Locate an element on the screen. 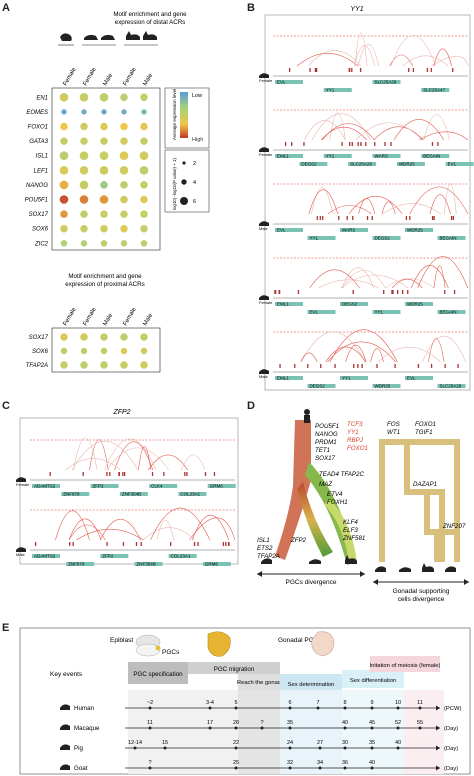 The height and width of the screenshot is (776, 474). c-gene-name: GRM6 is located at coordinates (211, 564).